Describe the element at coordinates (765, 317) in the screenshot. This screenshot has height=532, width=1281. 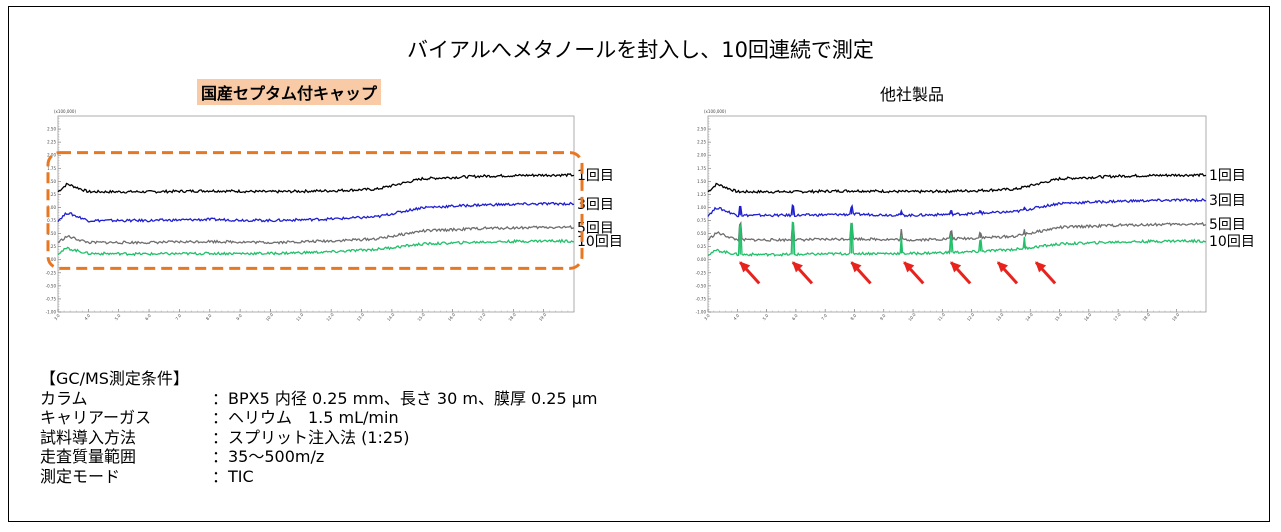
I see `x-tick-label: 5.0` at that location.